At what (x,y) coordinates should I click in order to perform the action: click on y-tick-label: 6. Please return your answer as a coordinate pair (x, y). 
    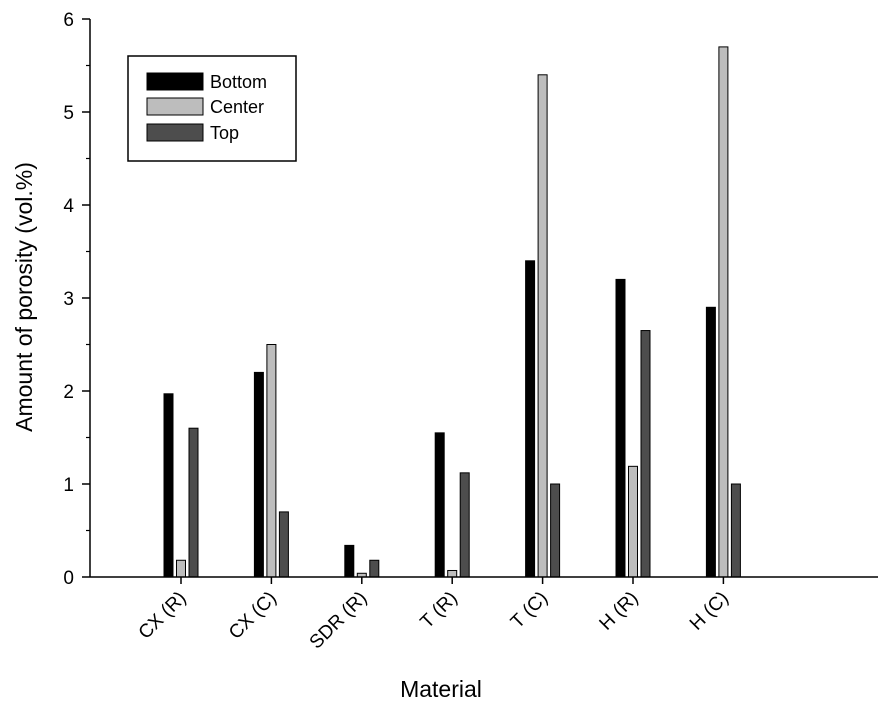
    Looking at the image, I should click on (68, 20).